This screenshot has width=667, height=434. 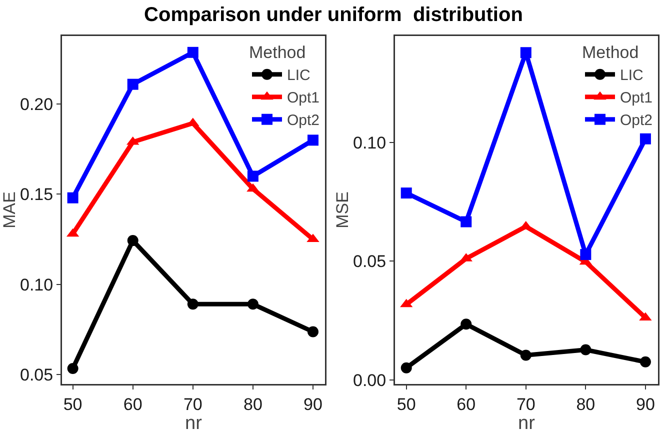 What do you see at coordinates (369, 380) in the screenshot?
I see `y-tick-label: 0.00` at bounding box center [369, 380].